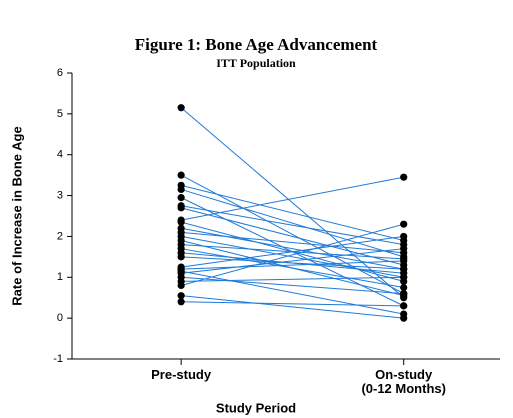 Image resolution: width=513 pixels, height=418 pixels. What do you see at coordinates (256, 407) in the screenshot?
I see `x-axis-title: Study Period` at bounding box center [256, 407].